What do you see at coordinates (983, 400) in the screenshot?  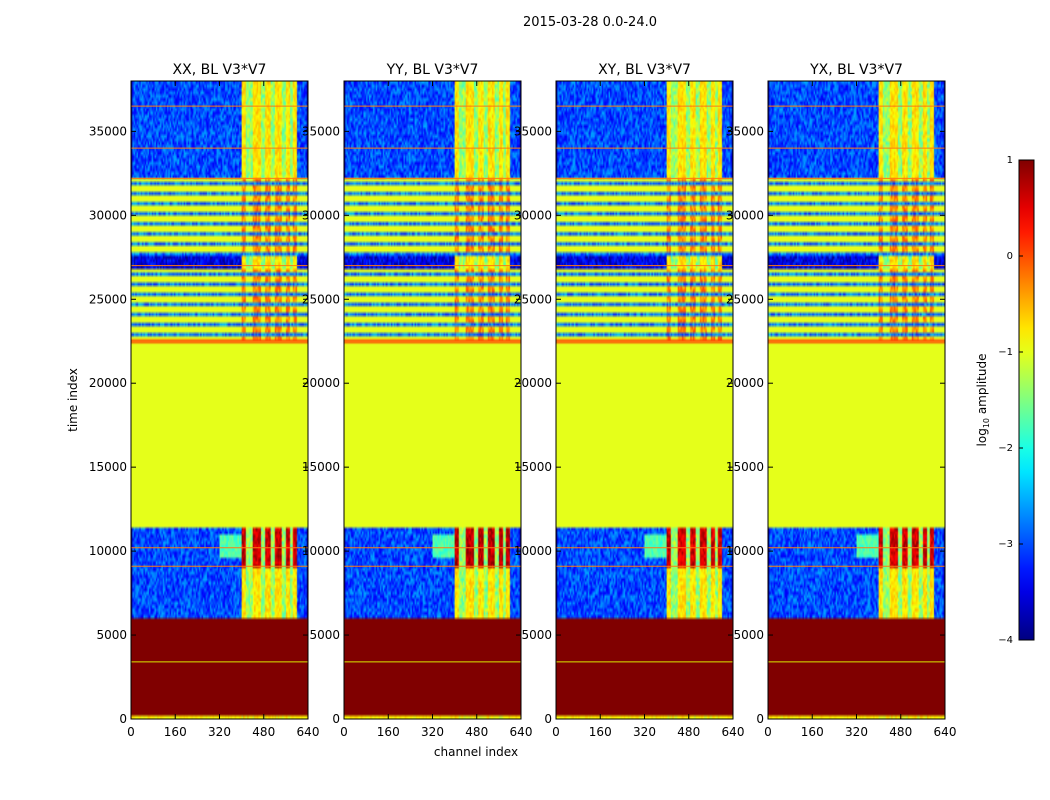 I see `colorbar-label: log10 amplitude` at bounding box center [983, 400].